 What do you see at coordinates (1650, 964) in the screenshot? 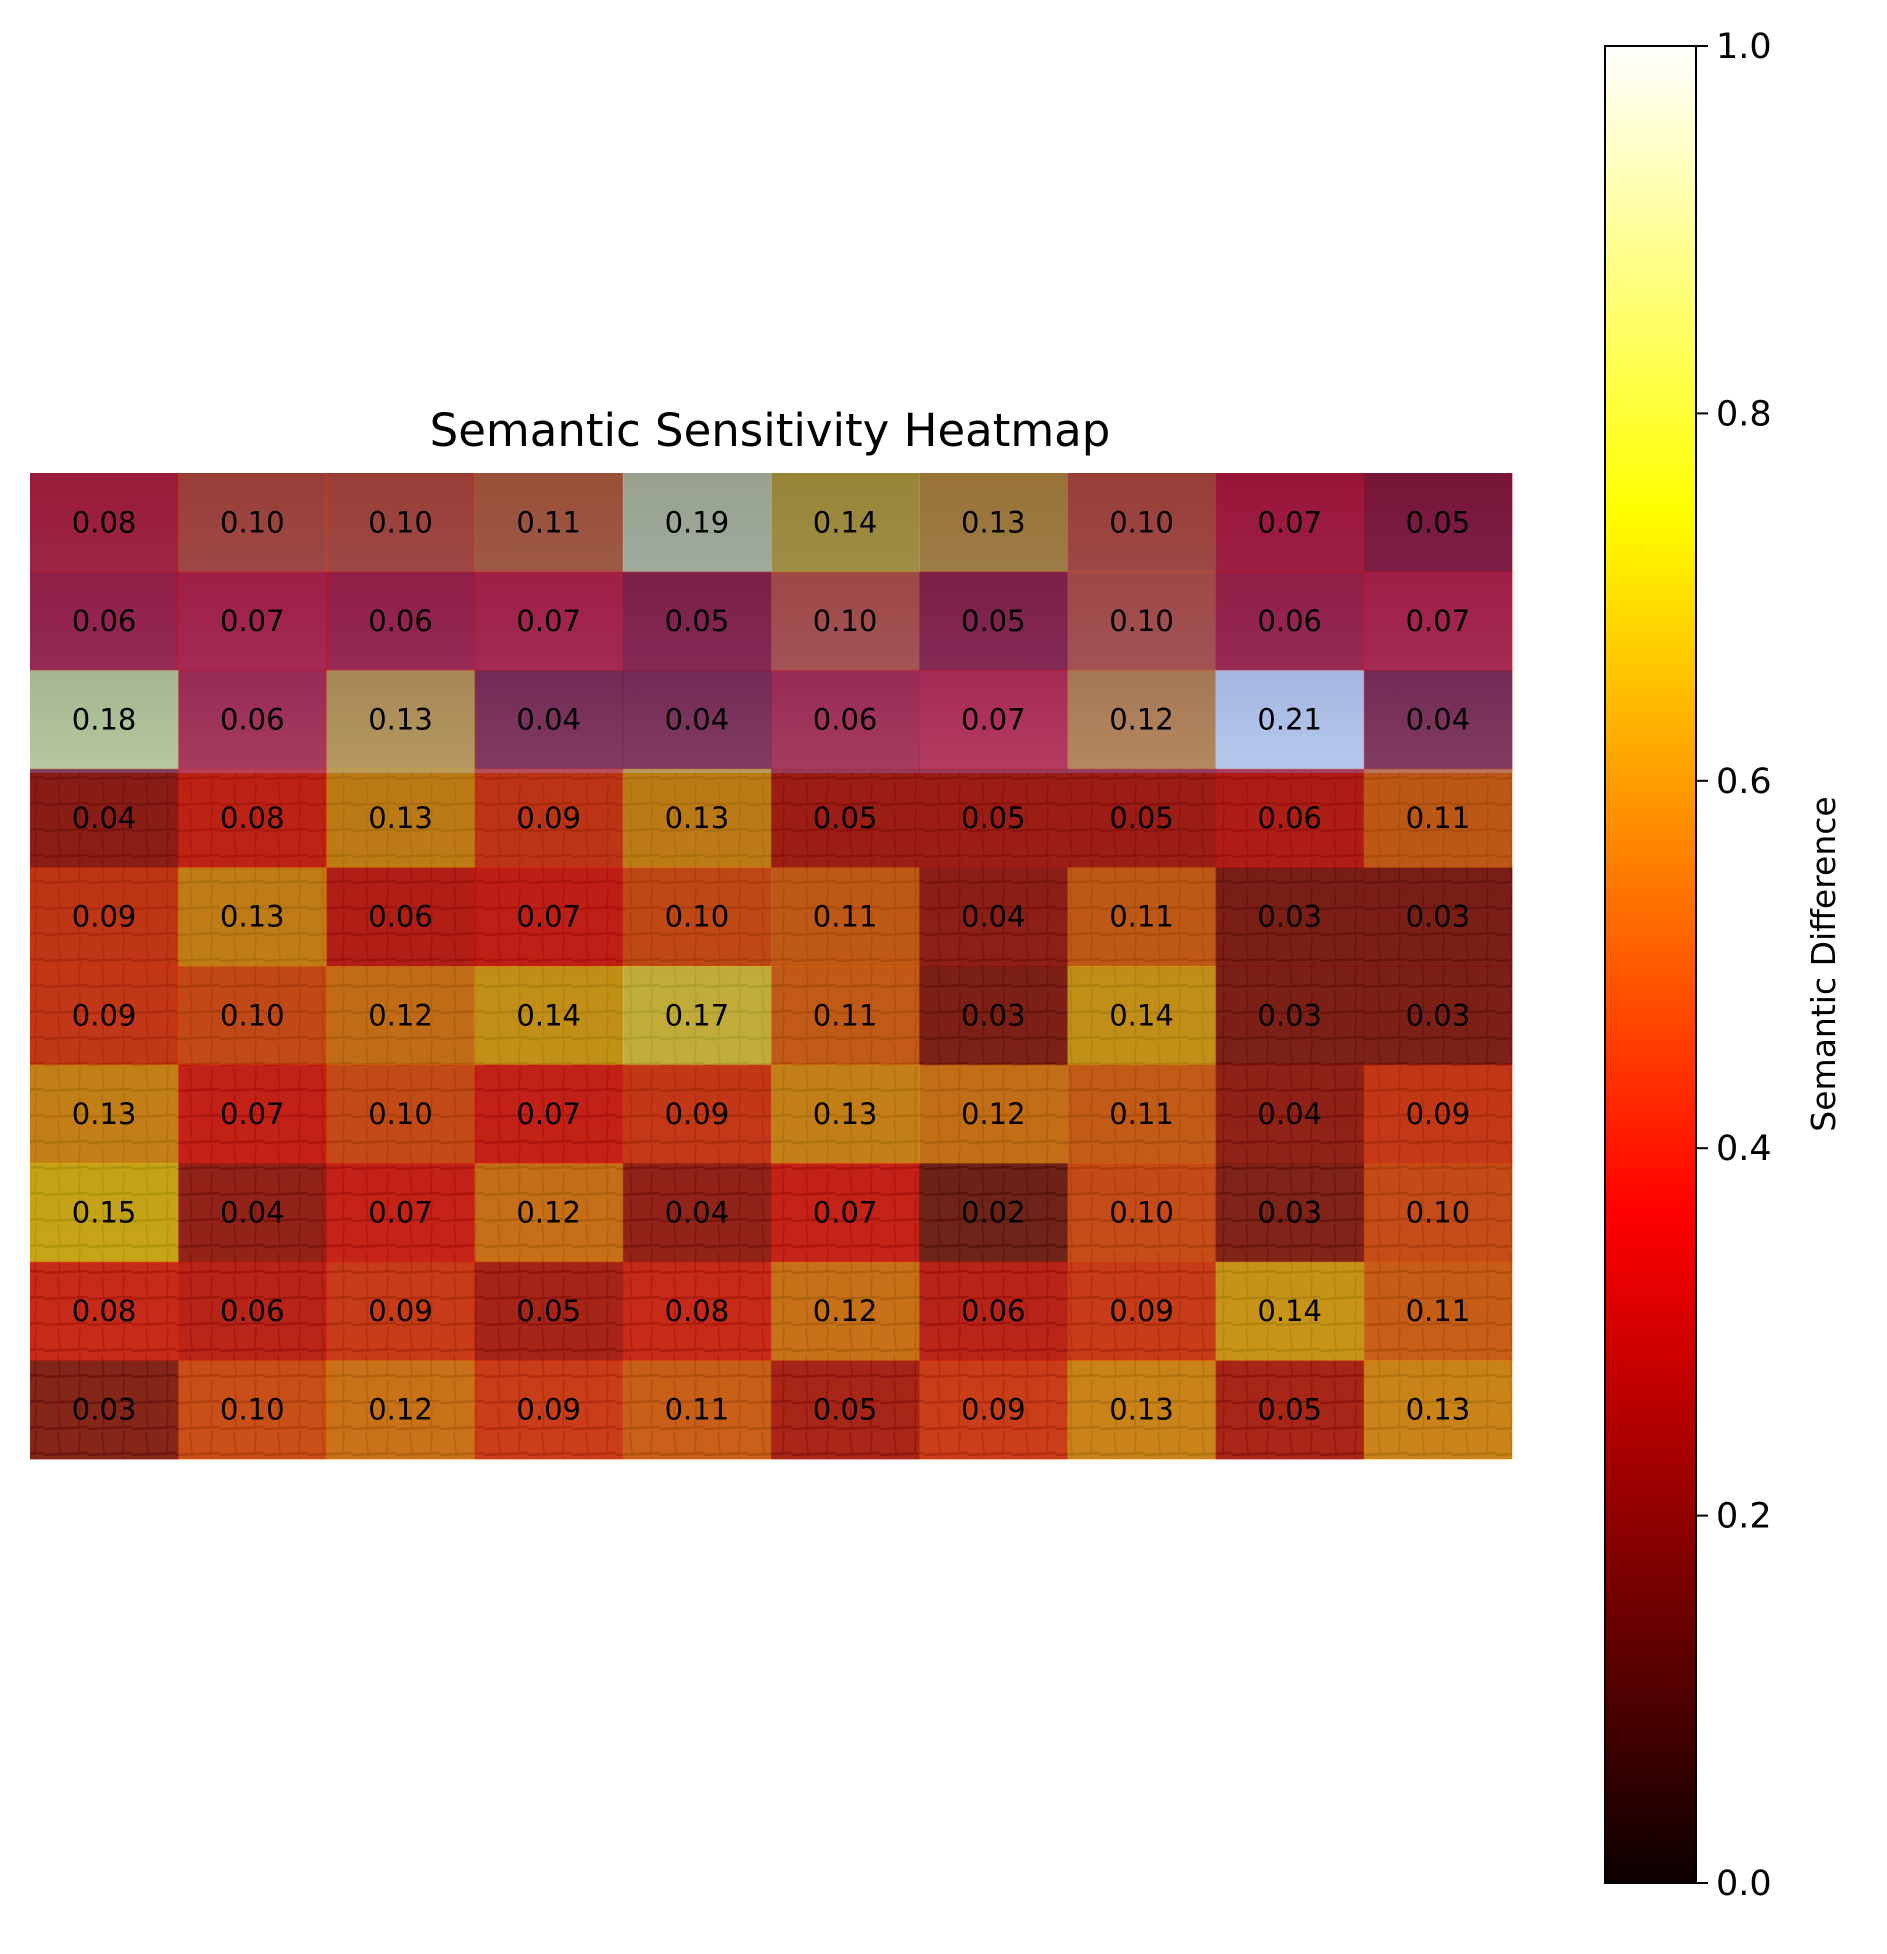
I see `colorbar-gradient` at bounding box center [1650, 964].